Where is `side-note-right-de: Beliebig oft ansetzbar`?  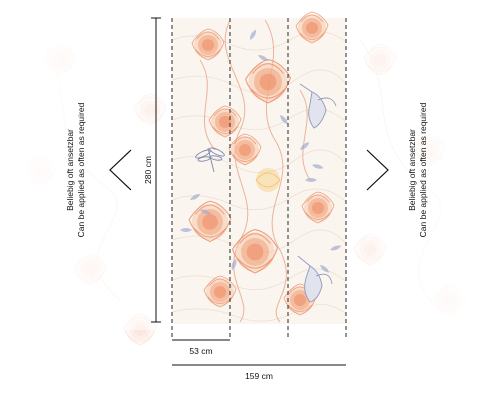 side-note-right-de: Beliebig oft ansetzbar is located at coordinates (412, 170).